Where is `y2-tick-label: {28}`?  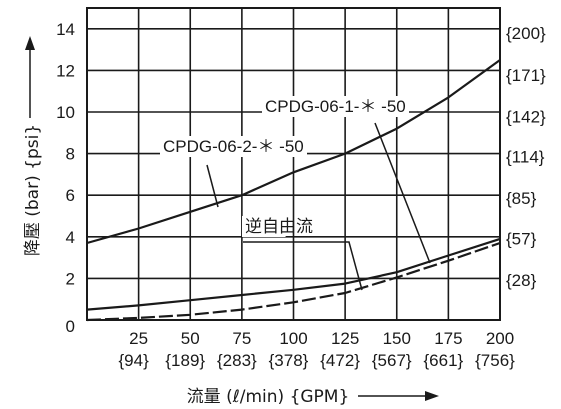 y2-tick-label: {28} is located at coordinates (521, 280).